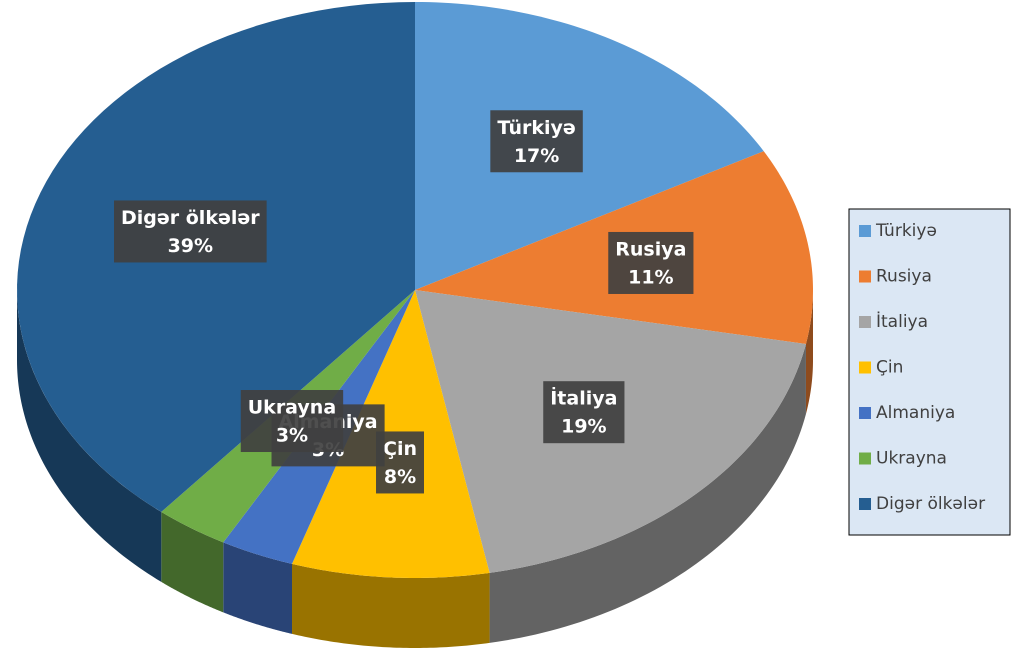 The width and height of the screenshot is (1012, 664). What do you see at coordinates (400, 449) in the screenshot?
I see `data-label-name: Çin` at bounding box center [400, 449].